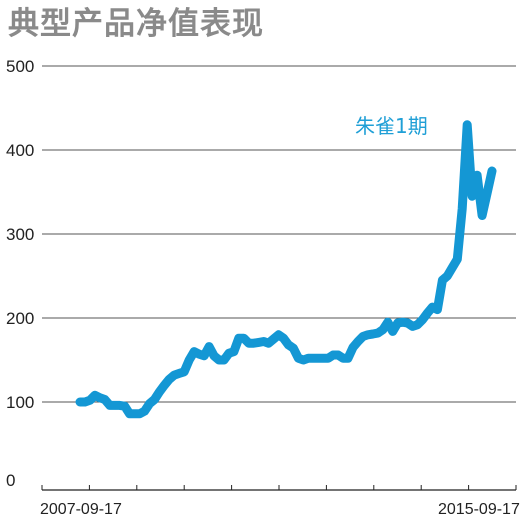  Describe the element at coordinates (10, 480) in the screenshot. I see `y-tick-label-0: 0` at that location.